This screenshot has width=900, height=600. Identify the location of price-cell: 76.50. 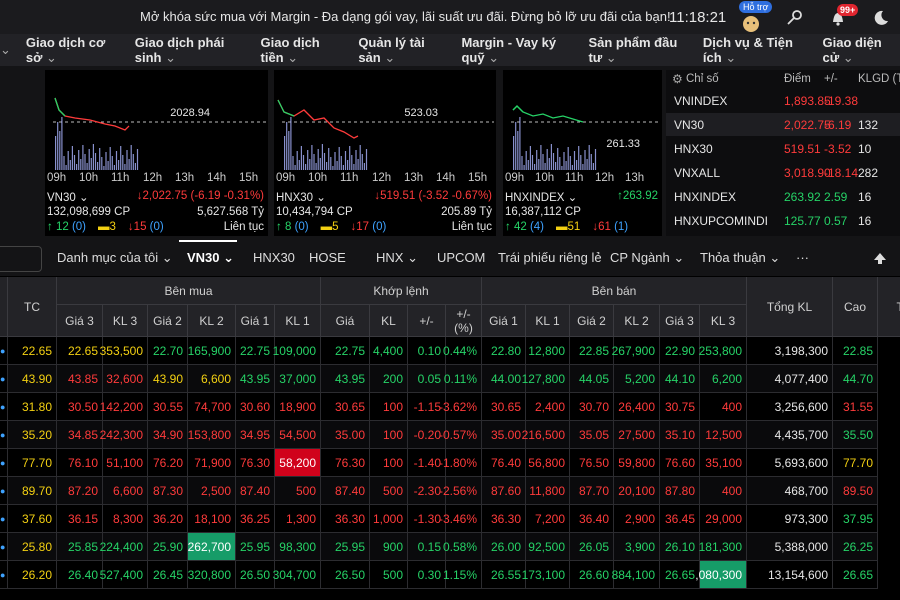
(592, 463).